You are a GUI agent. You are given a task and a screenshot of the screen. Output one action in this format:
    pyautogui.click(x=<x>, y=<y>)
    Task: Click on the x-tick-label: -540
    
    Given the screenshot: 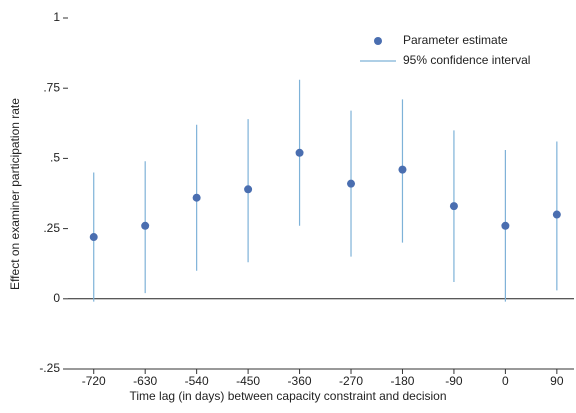 What is the action you would take?
    pyautogui.click(x=197, y=381)
    